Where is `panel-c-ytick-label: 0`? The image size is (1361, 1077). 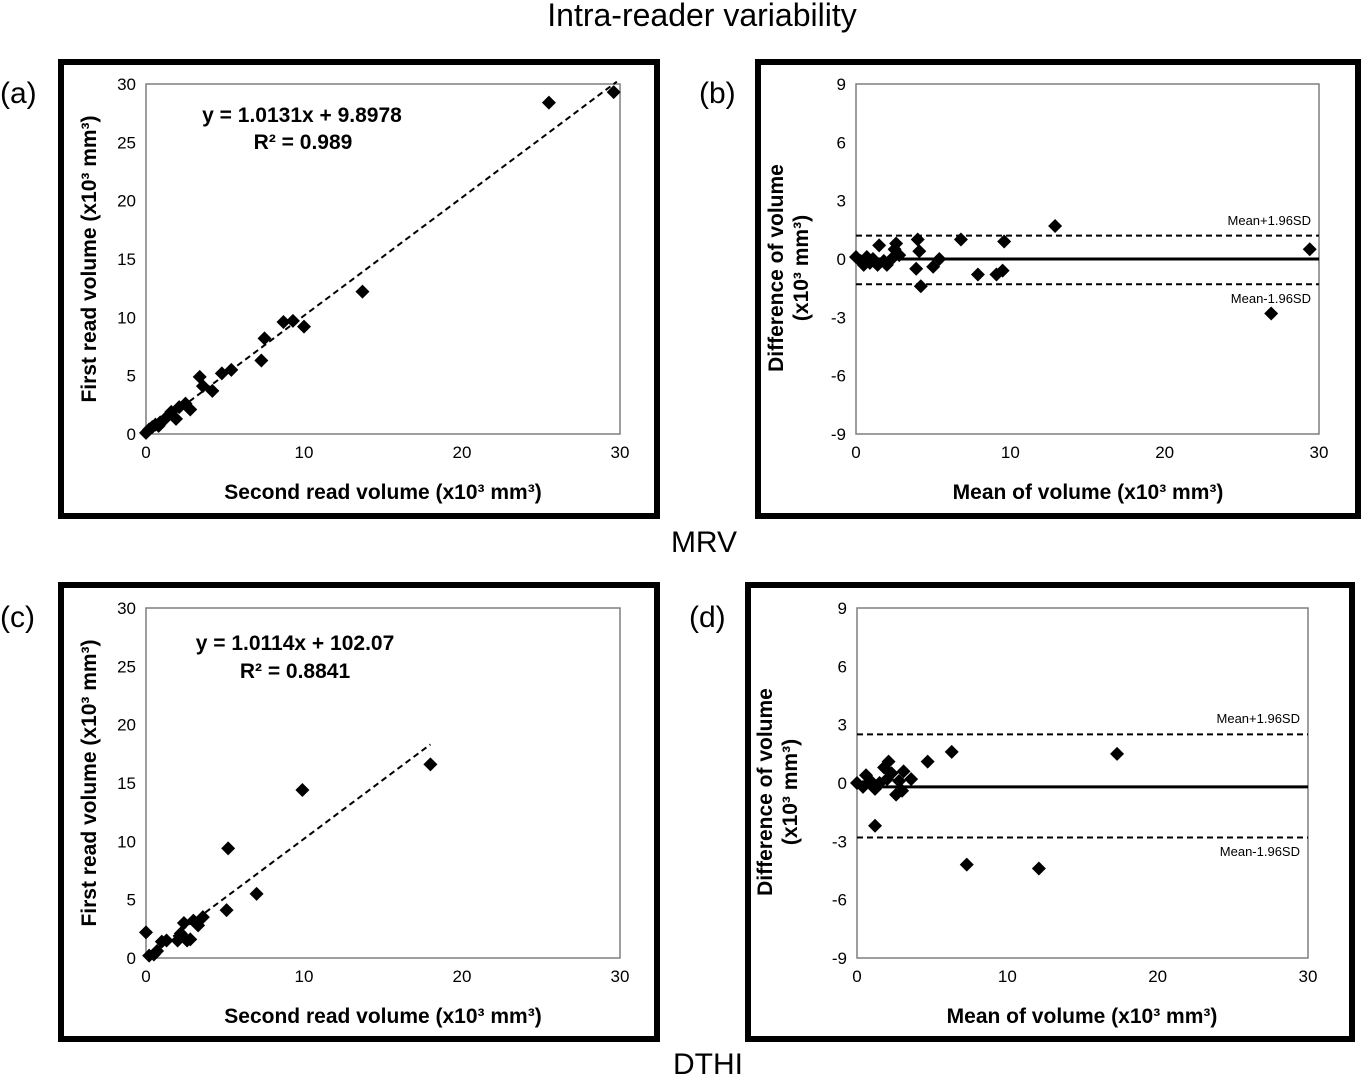
panel-c-ytick-label: 0 is located at coordinates (131, 958).